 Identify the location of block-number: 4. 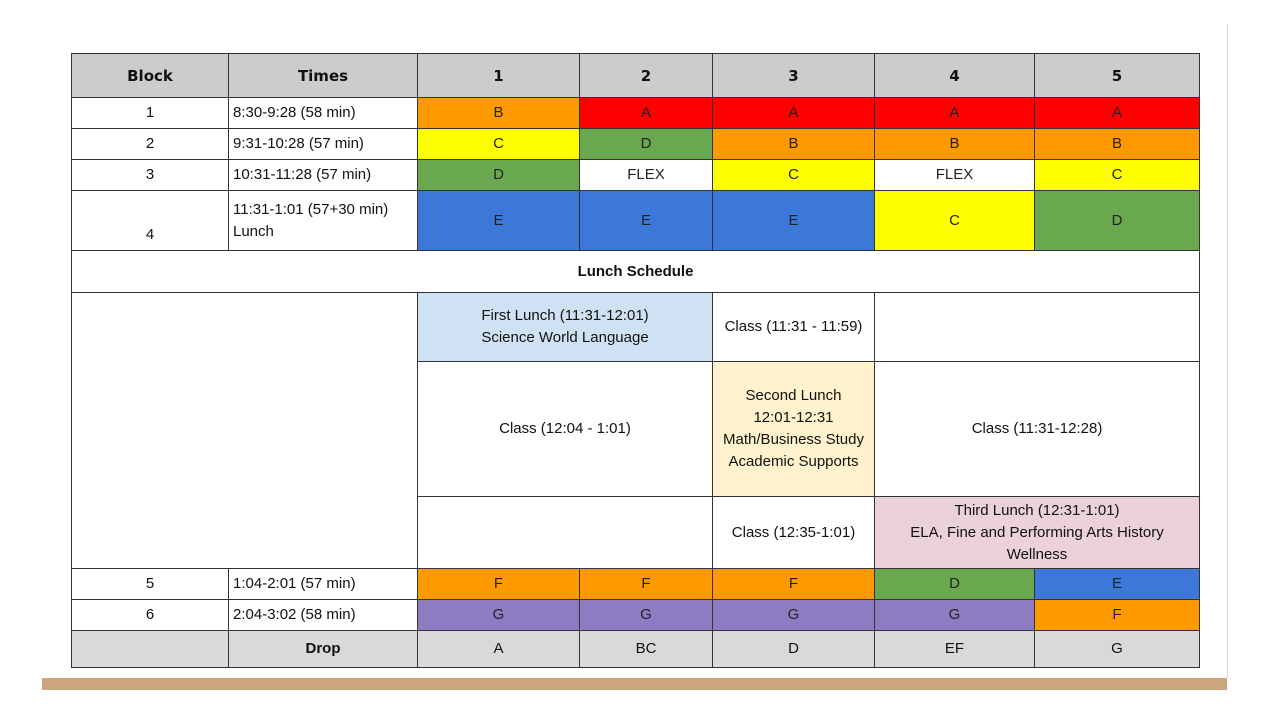
(150, 220).